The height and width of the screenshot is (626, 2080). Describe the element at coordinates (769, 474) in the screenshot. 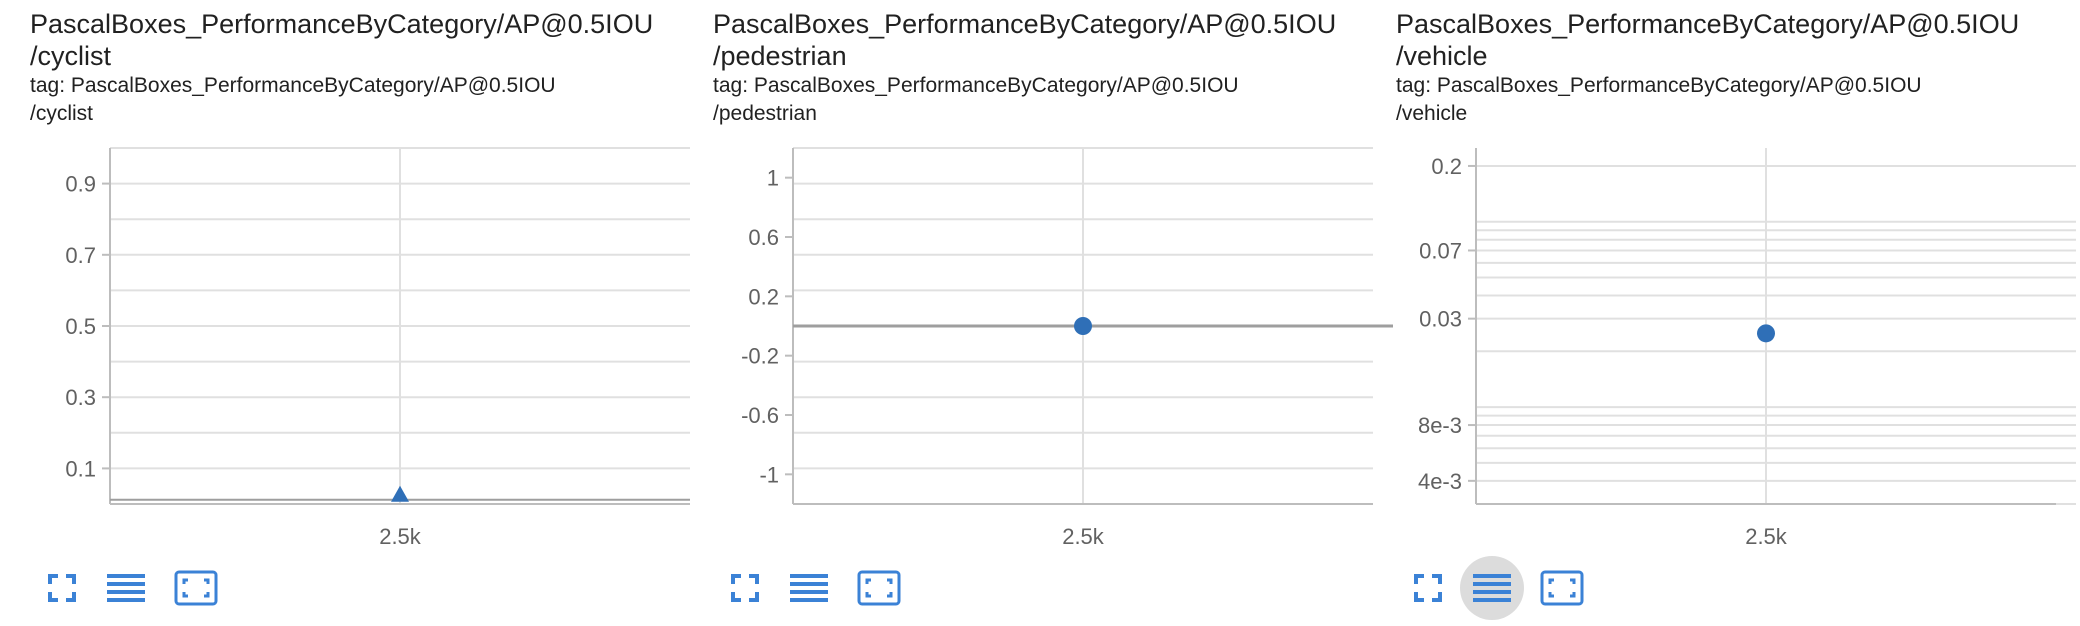

I see `y-tick-label: -1` at that location.